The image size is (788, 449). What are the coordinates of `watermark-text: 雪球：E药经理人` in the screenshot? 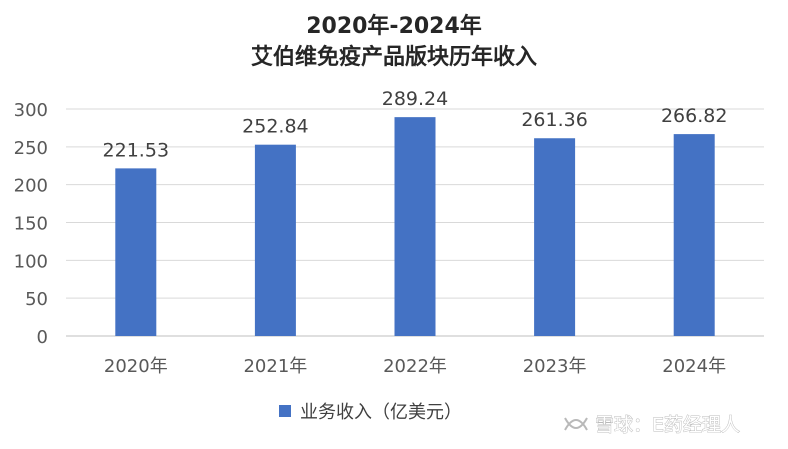 It's located at (667, 425).